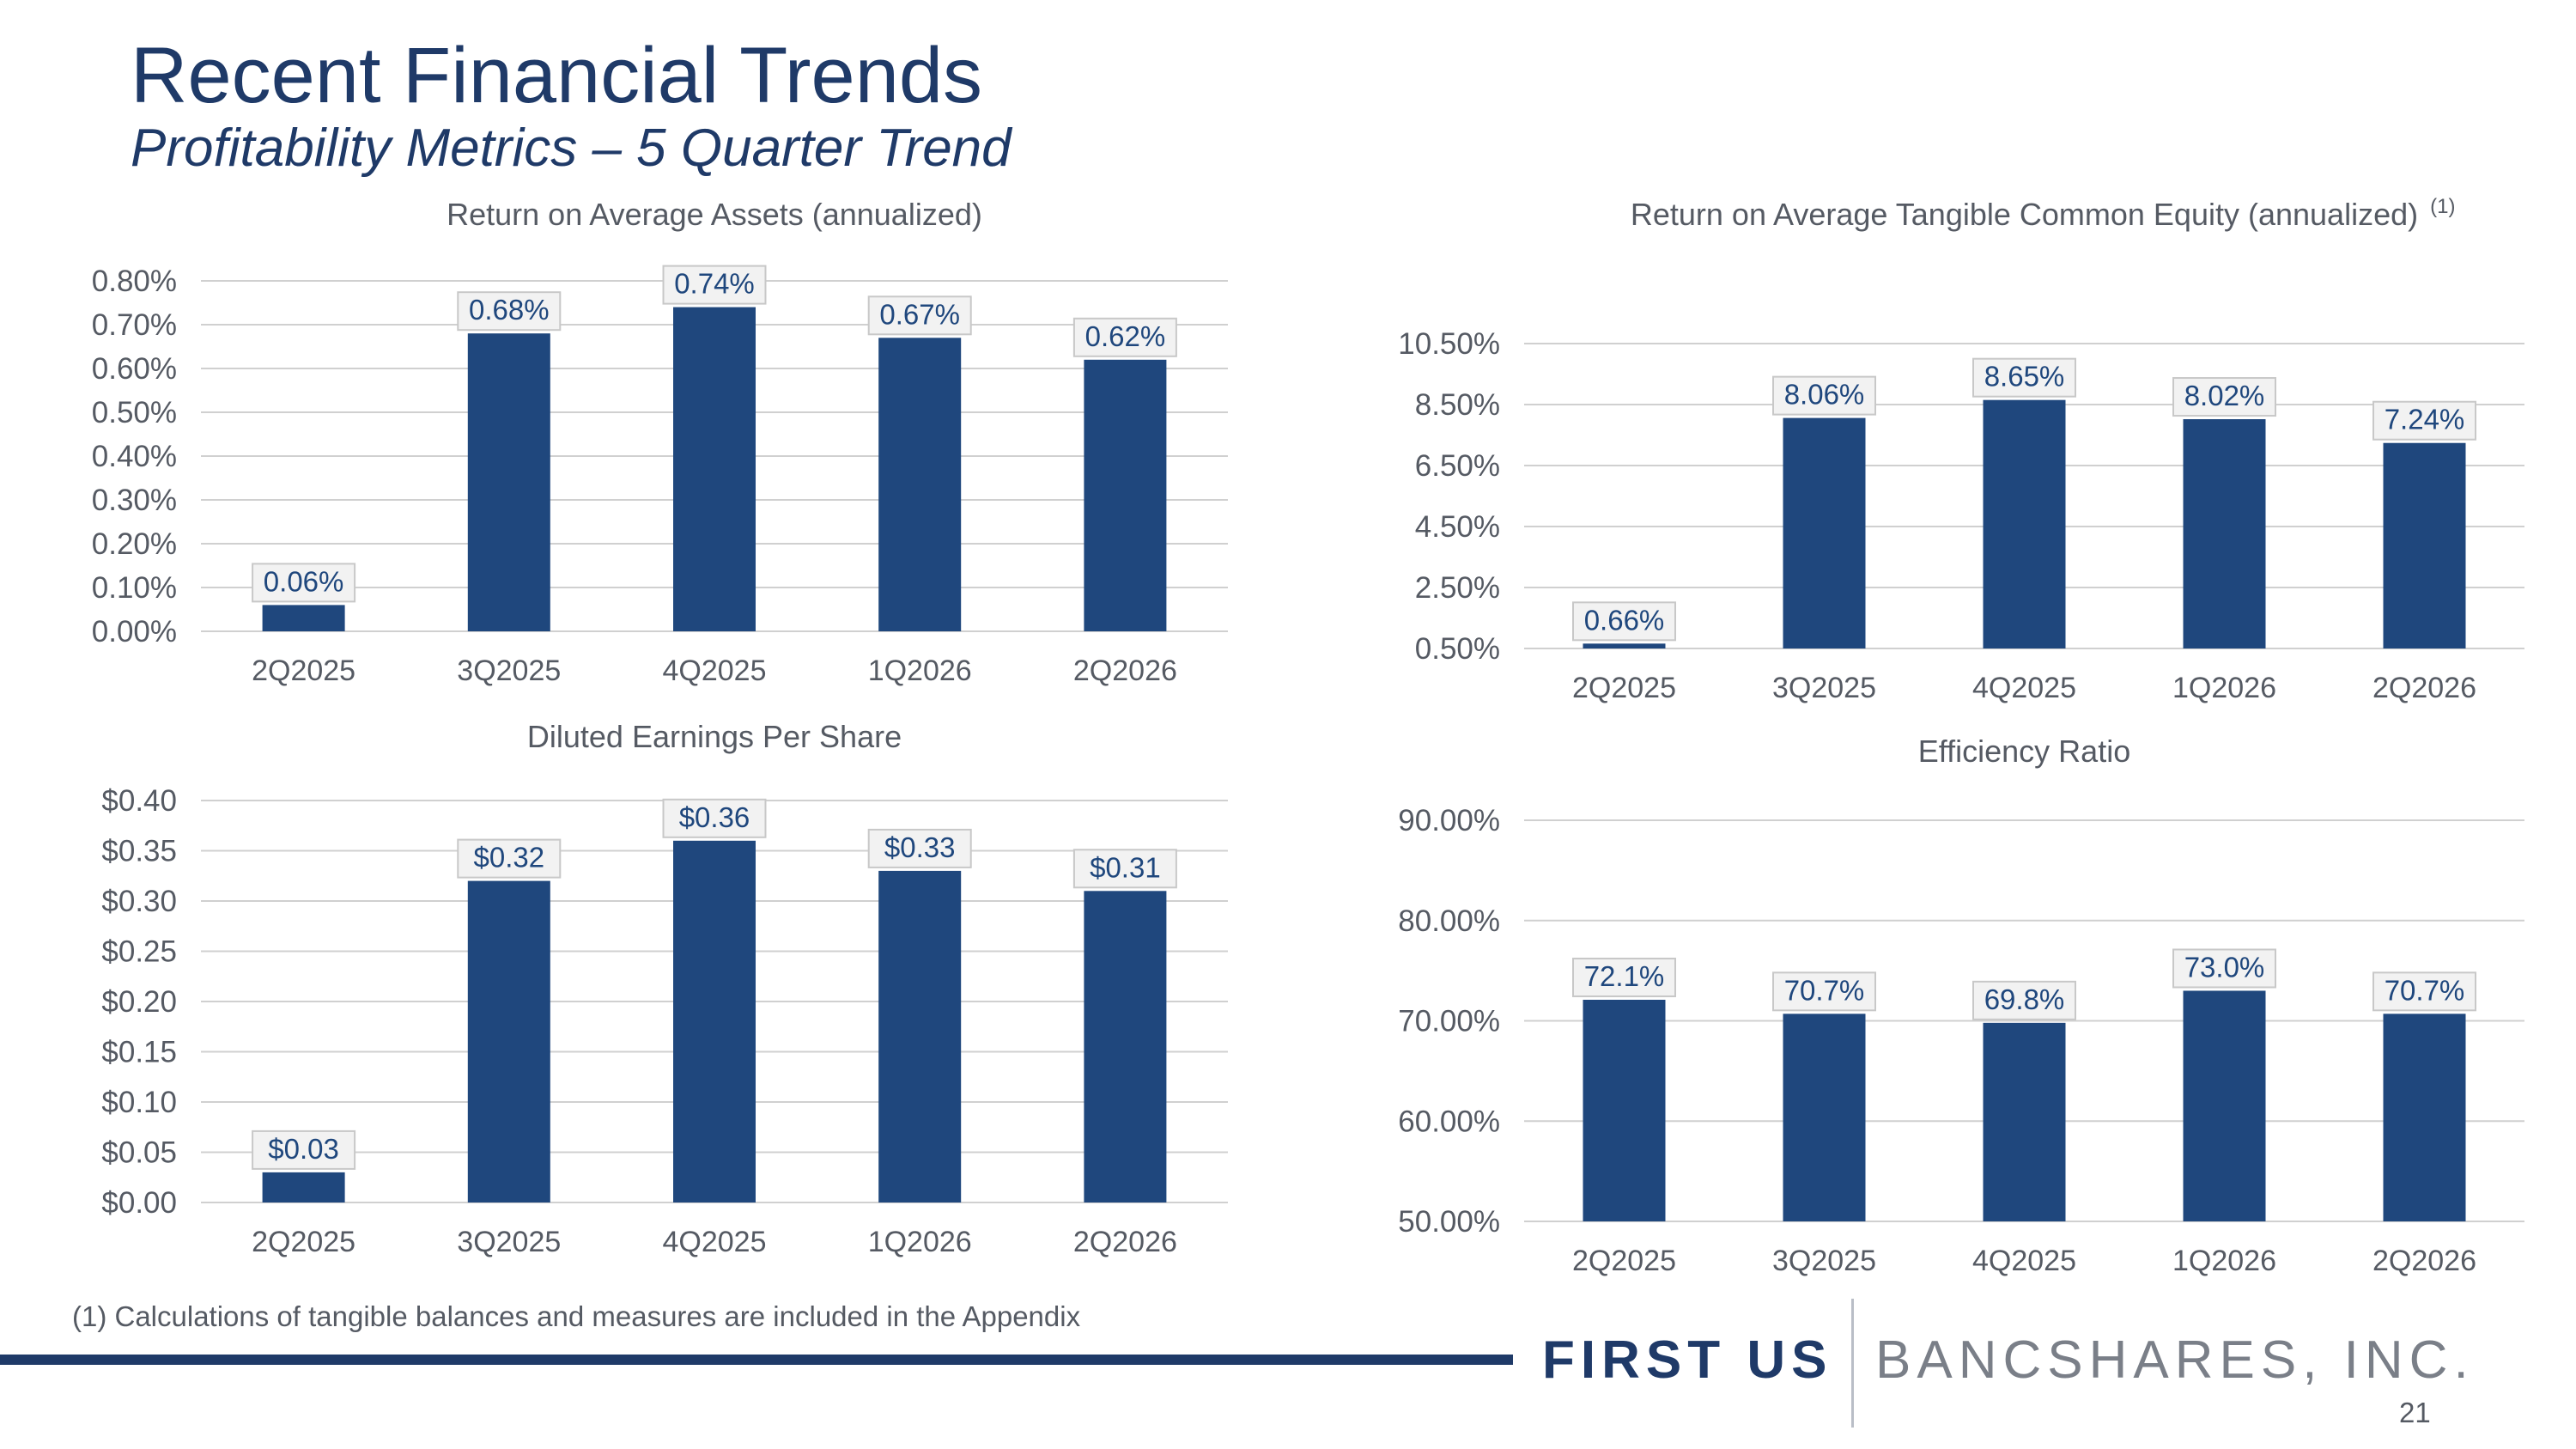  I want to click on data-label: 73.0%, so click(2224, 967).